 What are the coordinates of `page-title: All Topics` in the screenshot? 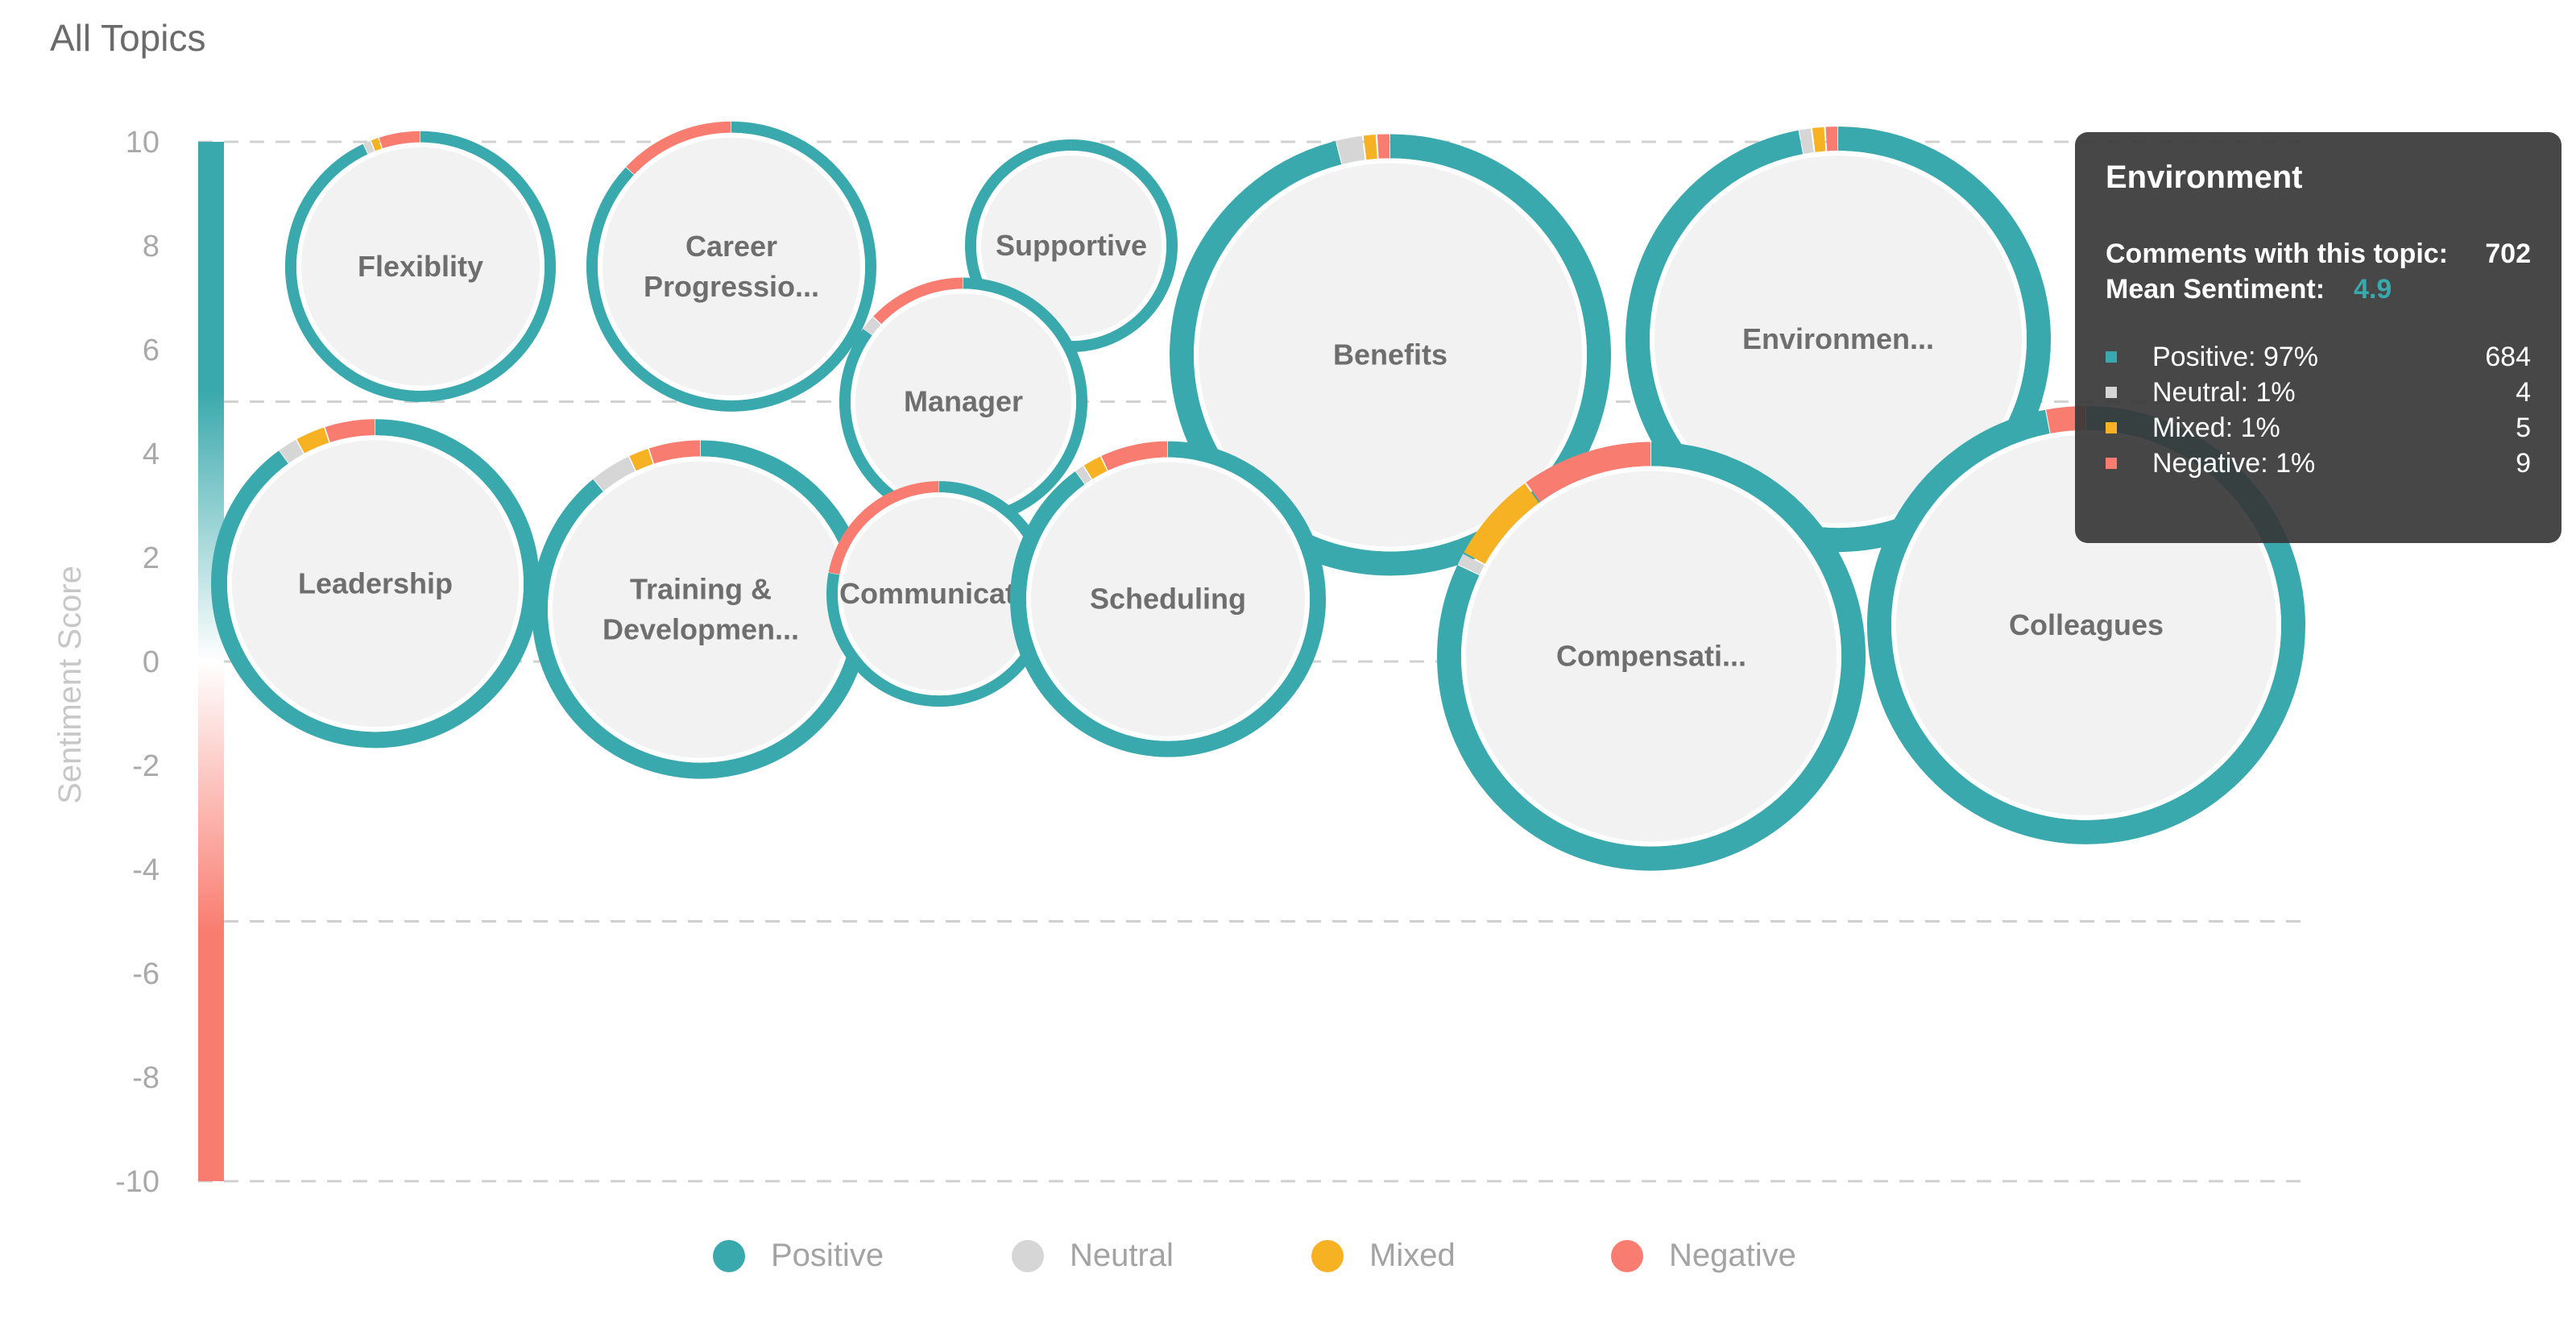 It's located at (128, 38).